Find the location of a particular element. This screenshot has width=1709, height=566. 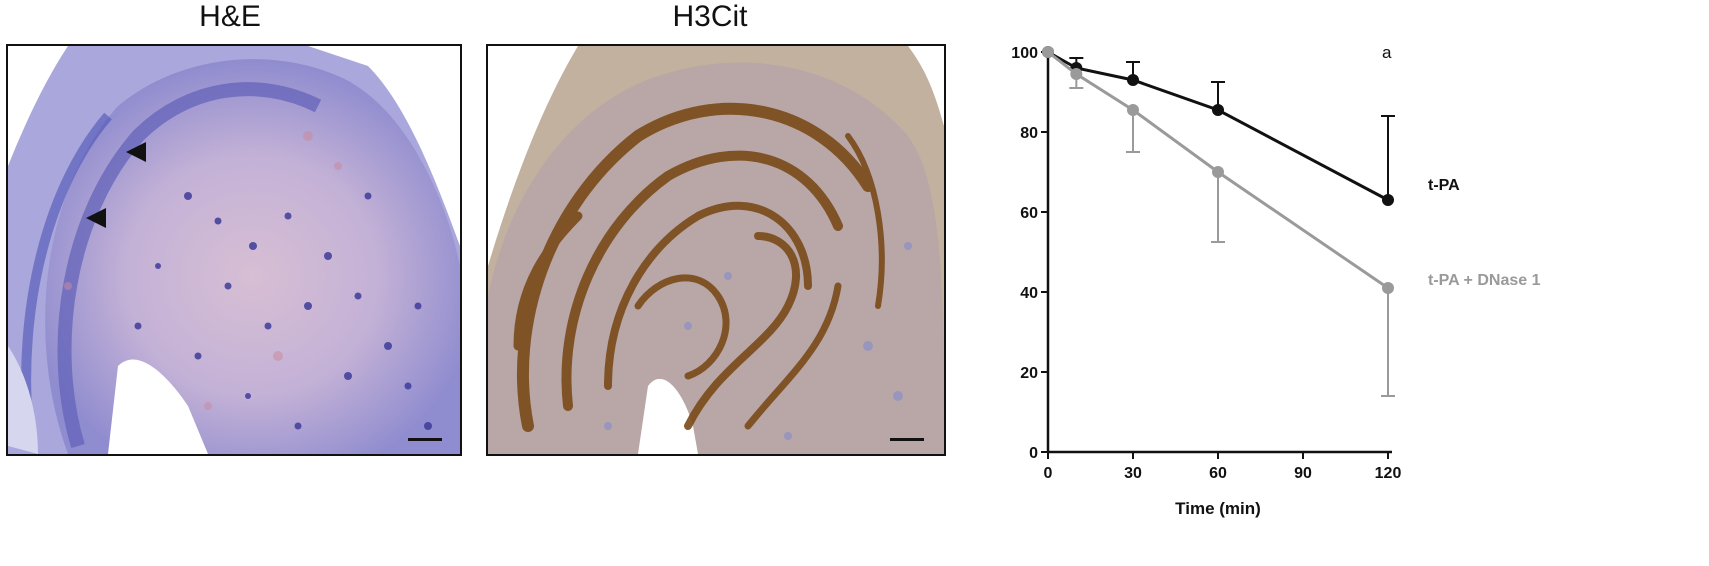

y-tick-label: 0 is located at coordinates (1033, 453).